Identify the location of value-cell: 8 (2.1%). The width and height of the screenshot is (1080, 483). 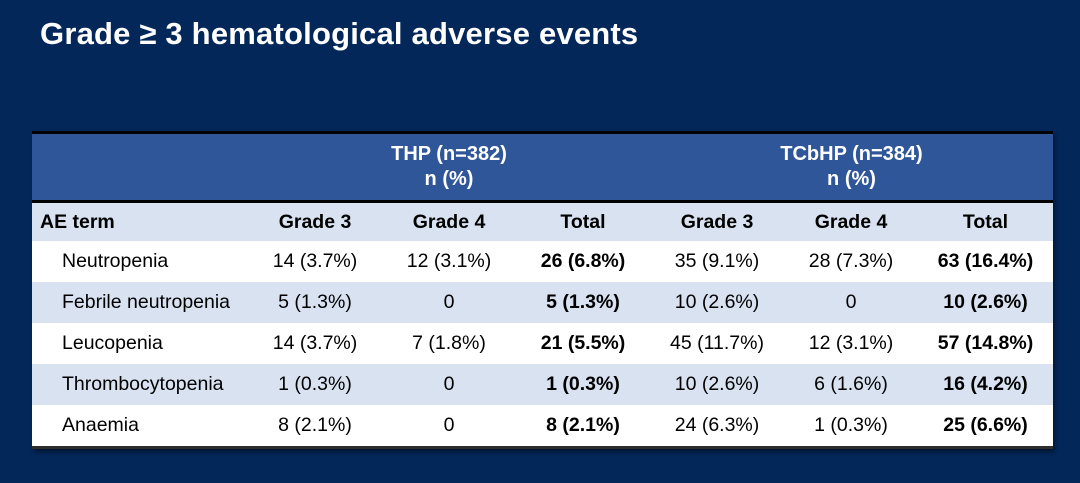
(315, 426).